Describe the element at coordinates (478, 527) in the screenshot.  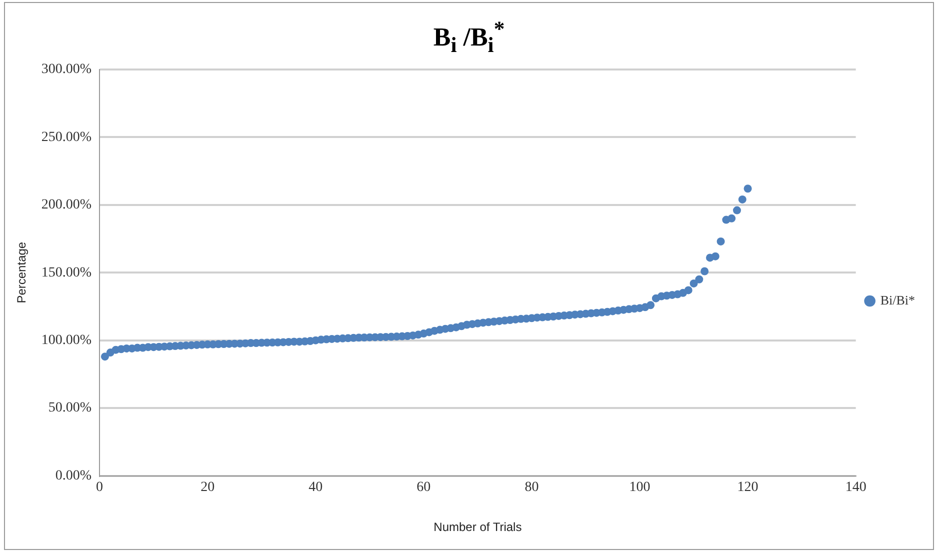
I see `x-axis-title: Number of Trials` at that location.